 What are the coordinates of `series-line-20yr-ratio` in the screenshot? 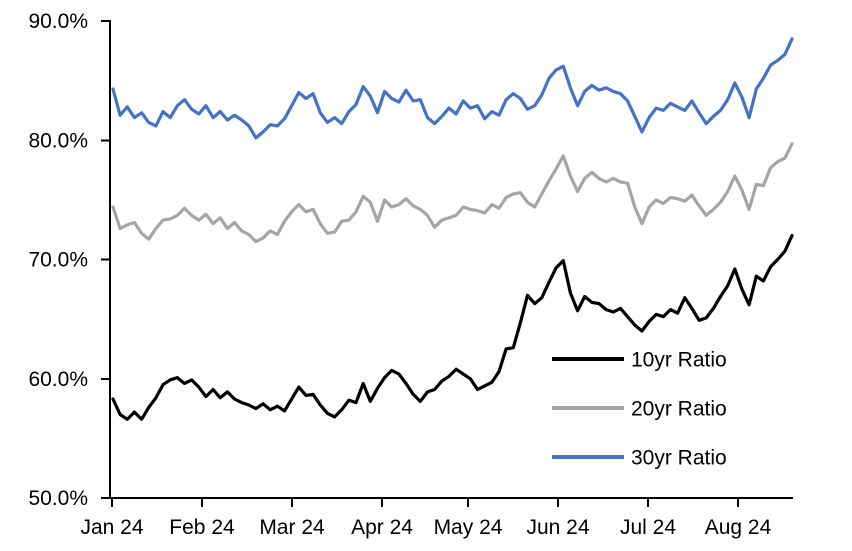 It's located at (452, 193).